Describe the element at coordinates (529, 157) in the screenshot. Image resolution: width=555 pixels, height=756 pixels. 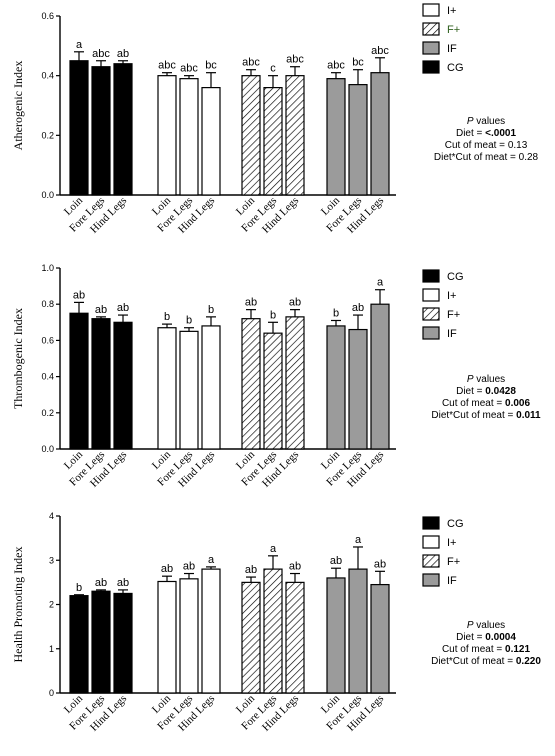
I see `p-value-value: 0.28` at that location.